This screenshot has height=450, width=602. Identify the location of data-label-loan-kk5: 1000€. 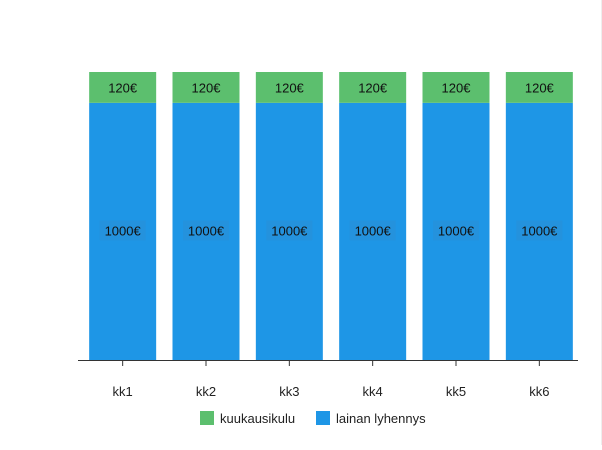
(456, 230).